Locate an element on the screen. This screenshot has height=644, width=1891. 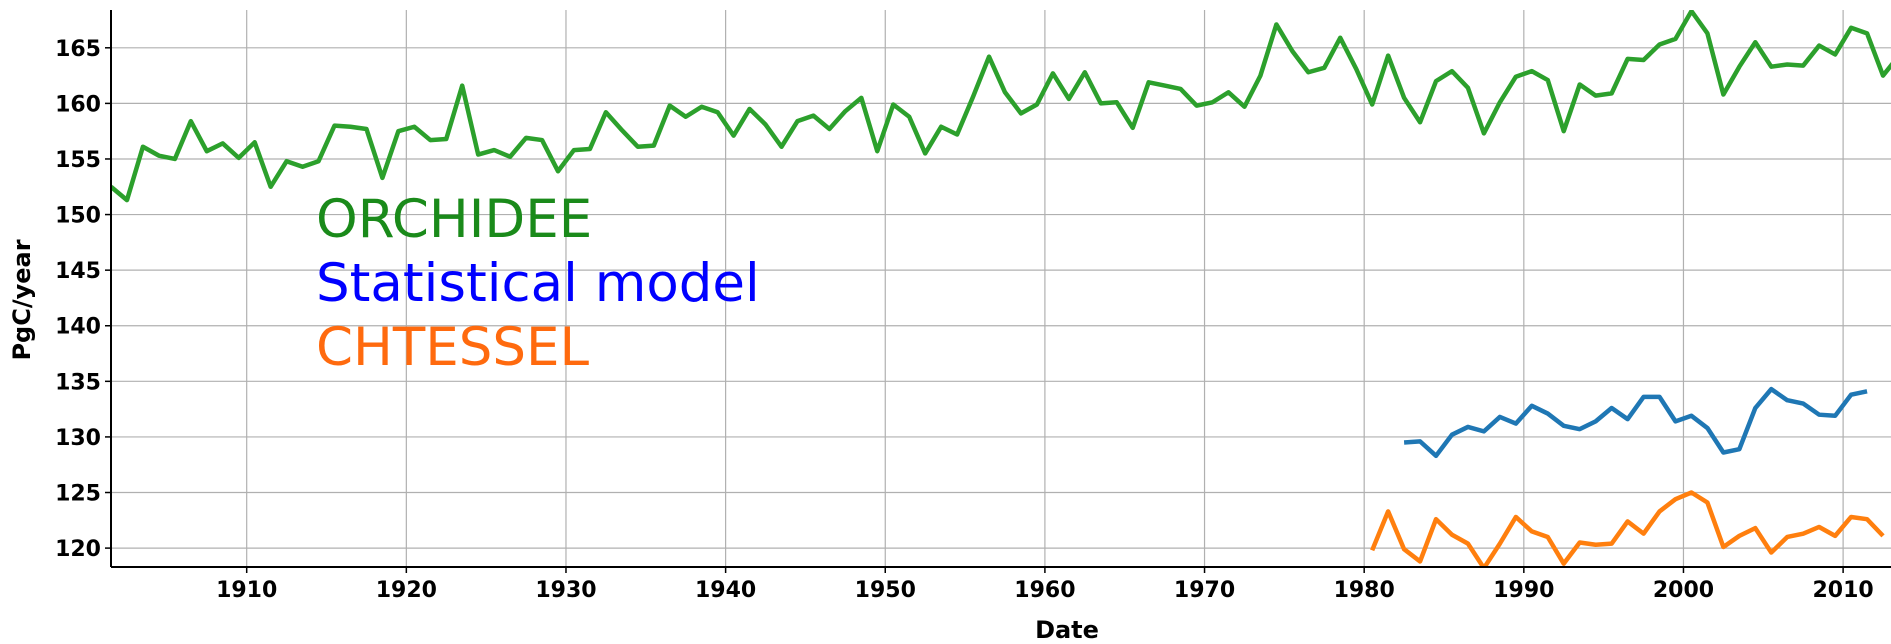
x-tick-label: 2010 is located at coordinates (1842, 590).